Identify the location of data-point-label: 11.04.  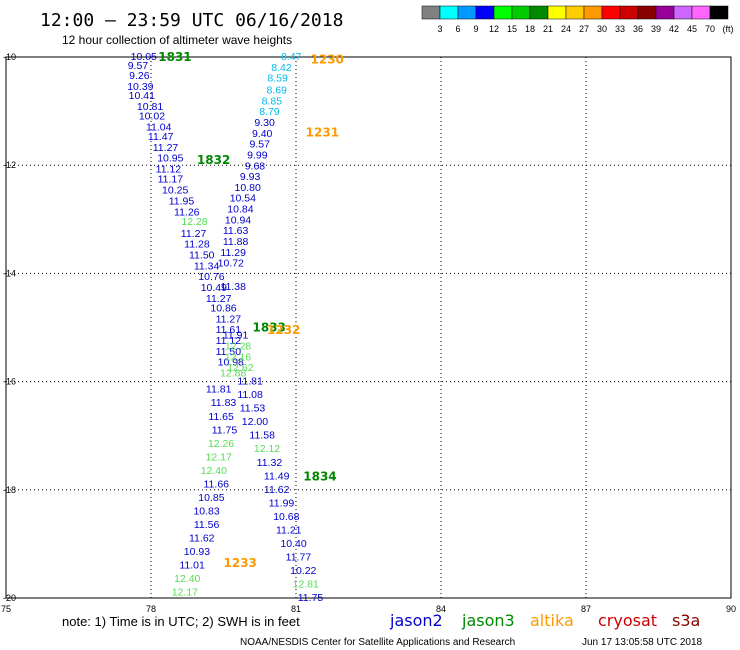
(159, 127).